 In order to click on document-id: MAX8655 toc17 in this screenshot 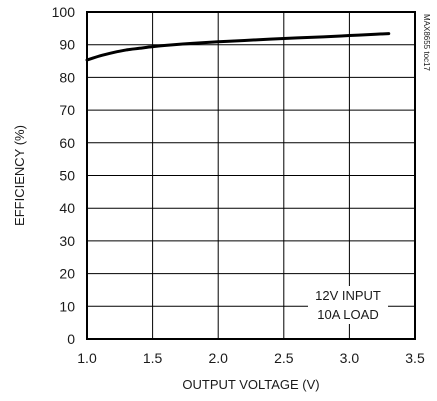, I will do `click(426, 42)`.